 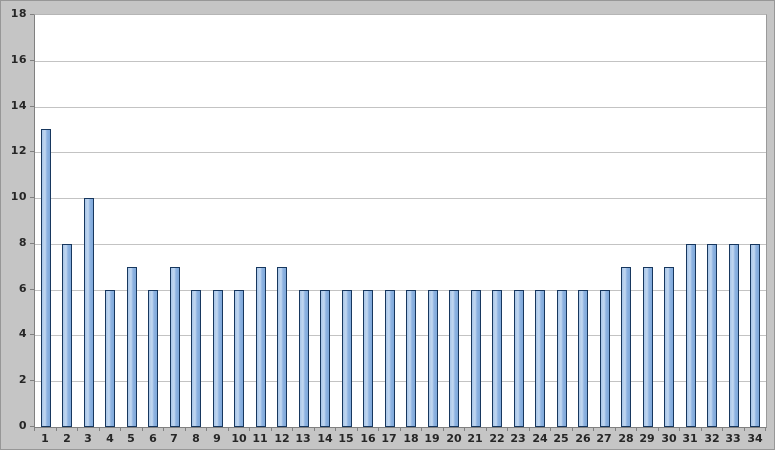 I want to click on x-axis-tick-label-29: 29, so click(x=647, y=438).